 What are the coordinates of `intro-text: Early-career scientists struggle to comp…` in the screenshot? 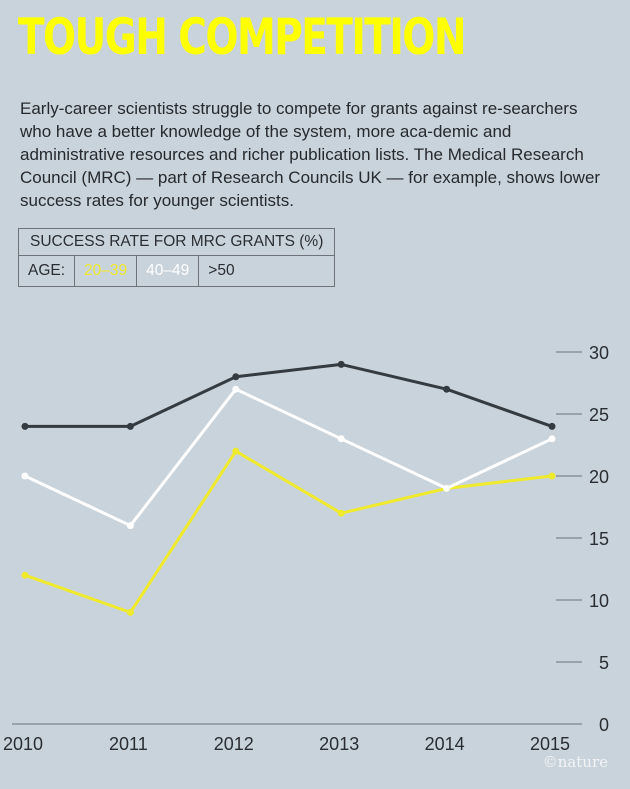 It's located at (310, 154).